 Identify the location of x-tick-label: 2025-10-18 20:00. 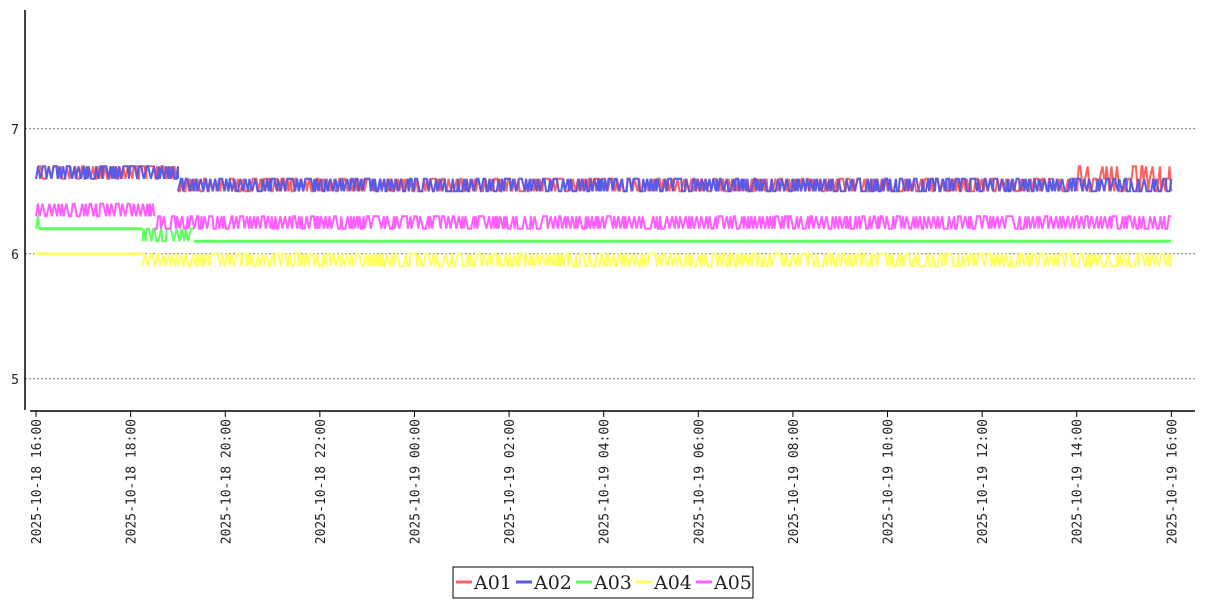
(226, 481).